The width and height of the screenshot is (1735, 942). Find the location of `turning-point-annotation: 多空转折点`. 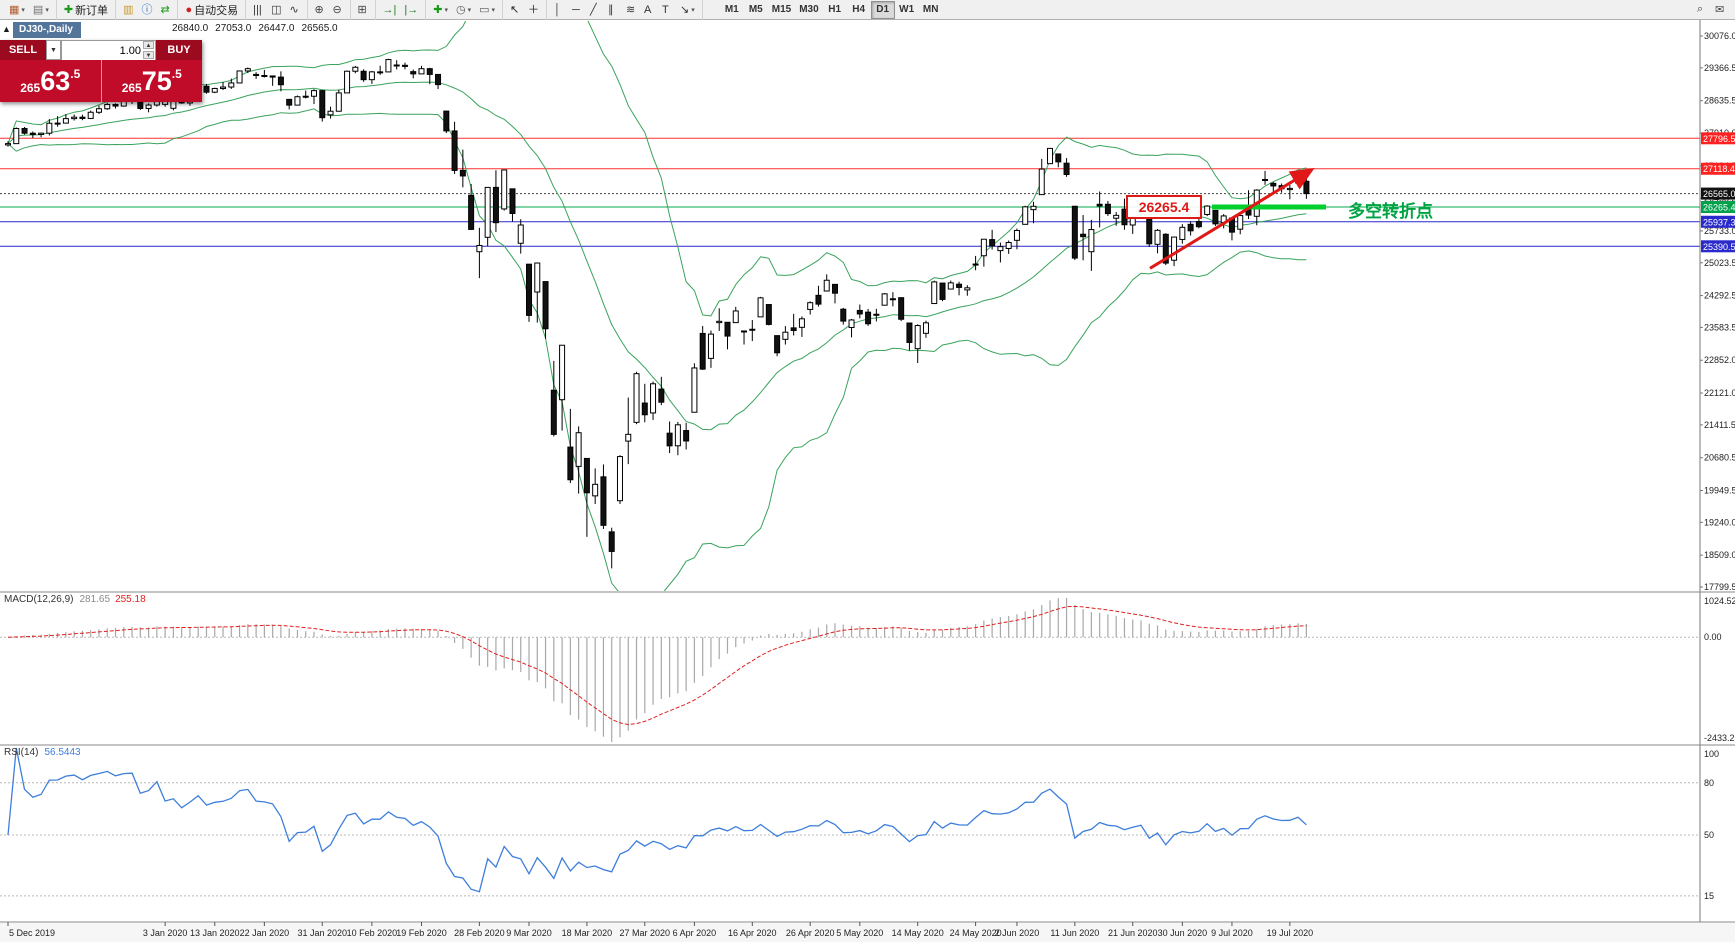

turning-point-annotation: 多空转折点 is located at coordinates (1390, 211).